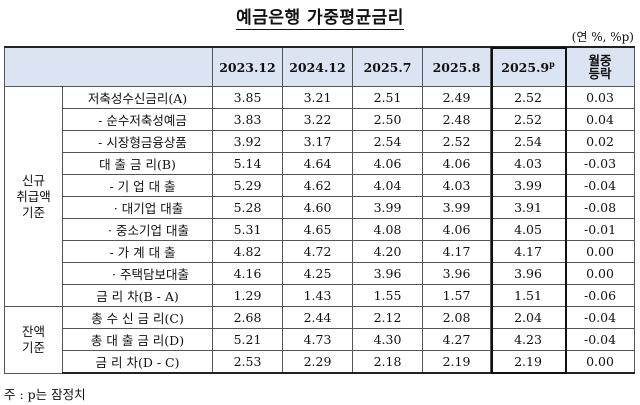  I want to click on change-cell: 0.00, so click(600, 273).